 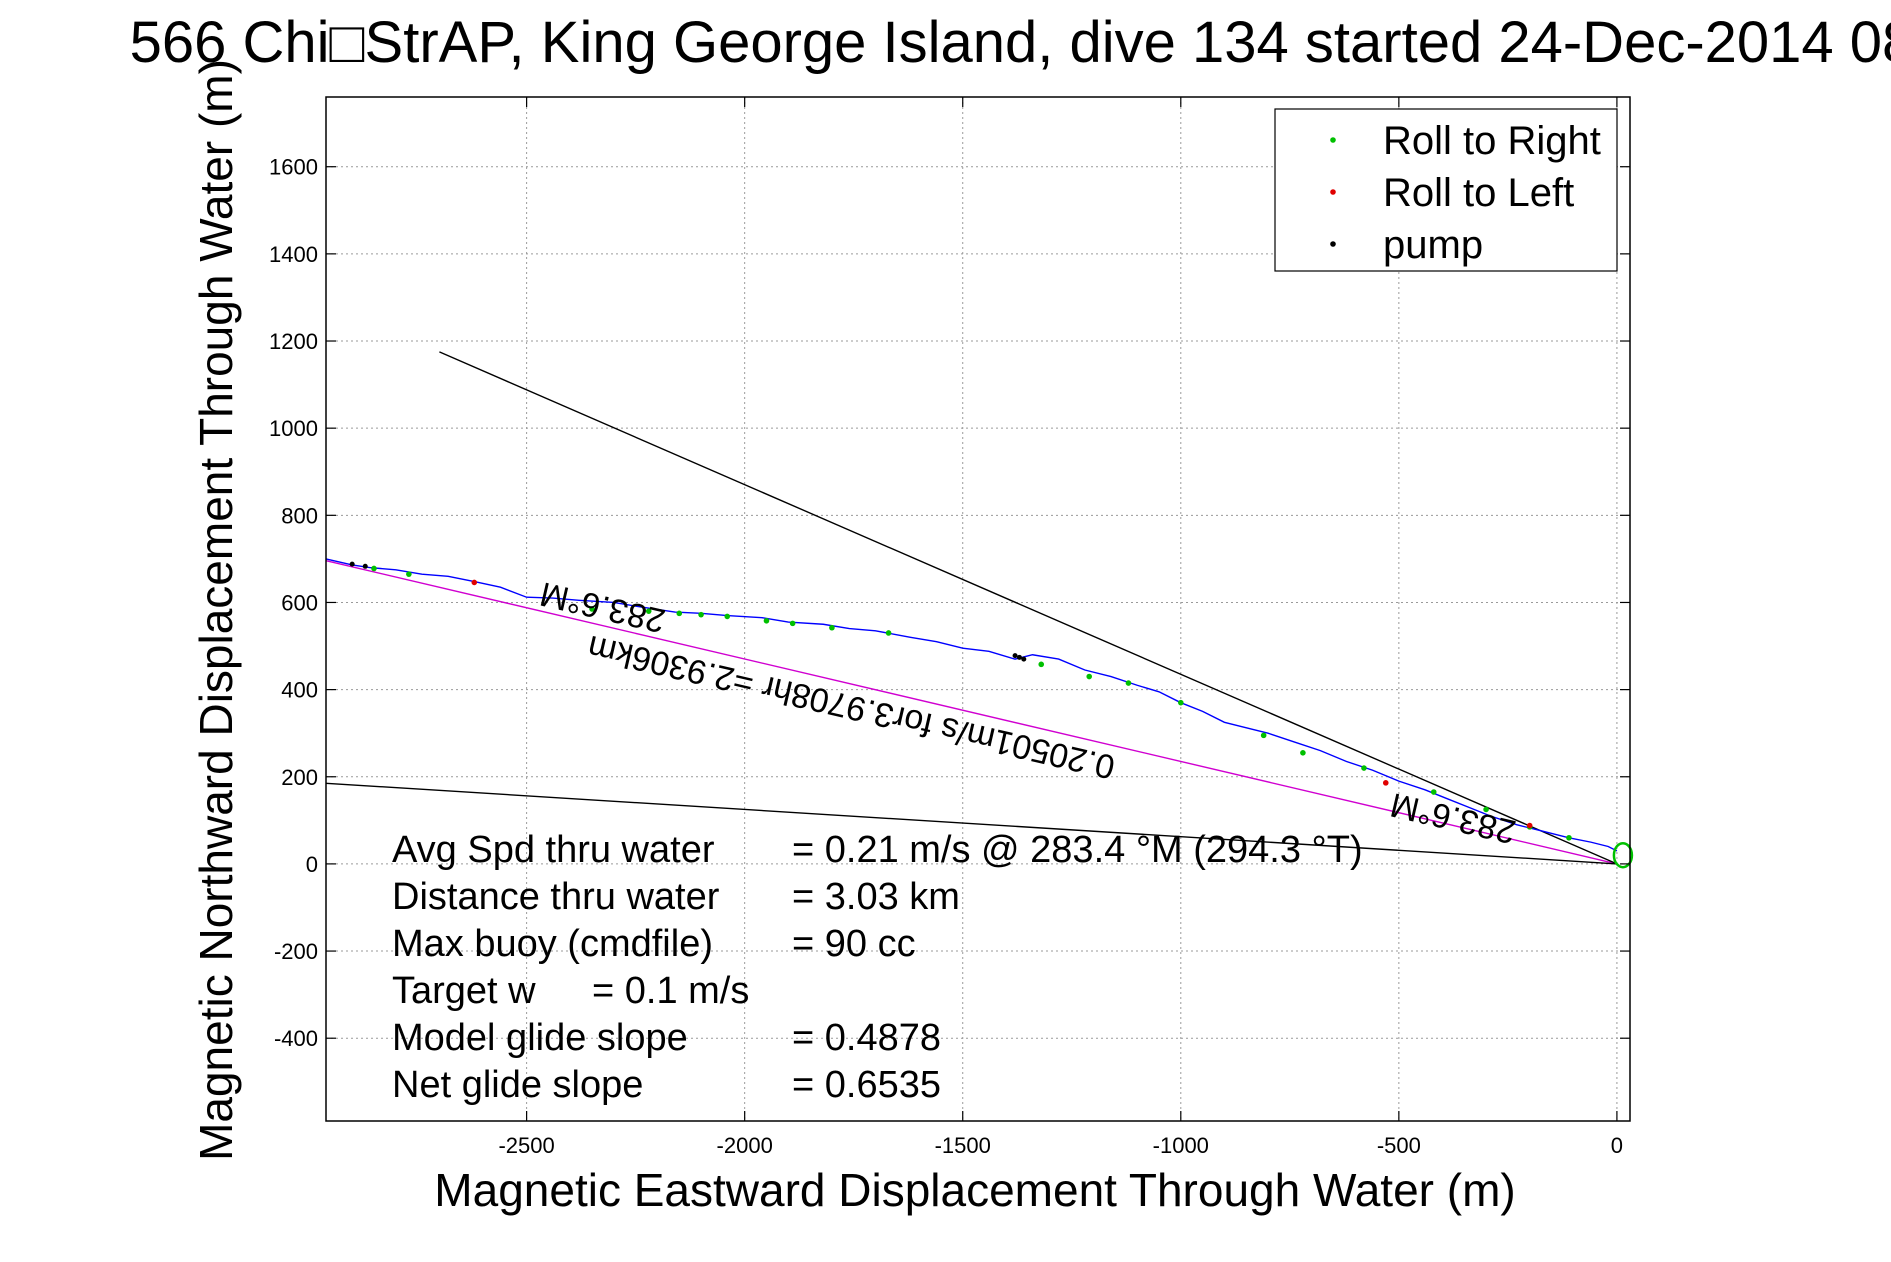 I want to click on legend-label: Roll to Left, so click(x=1478, y=193).